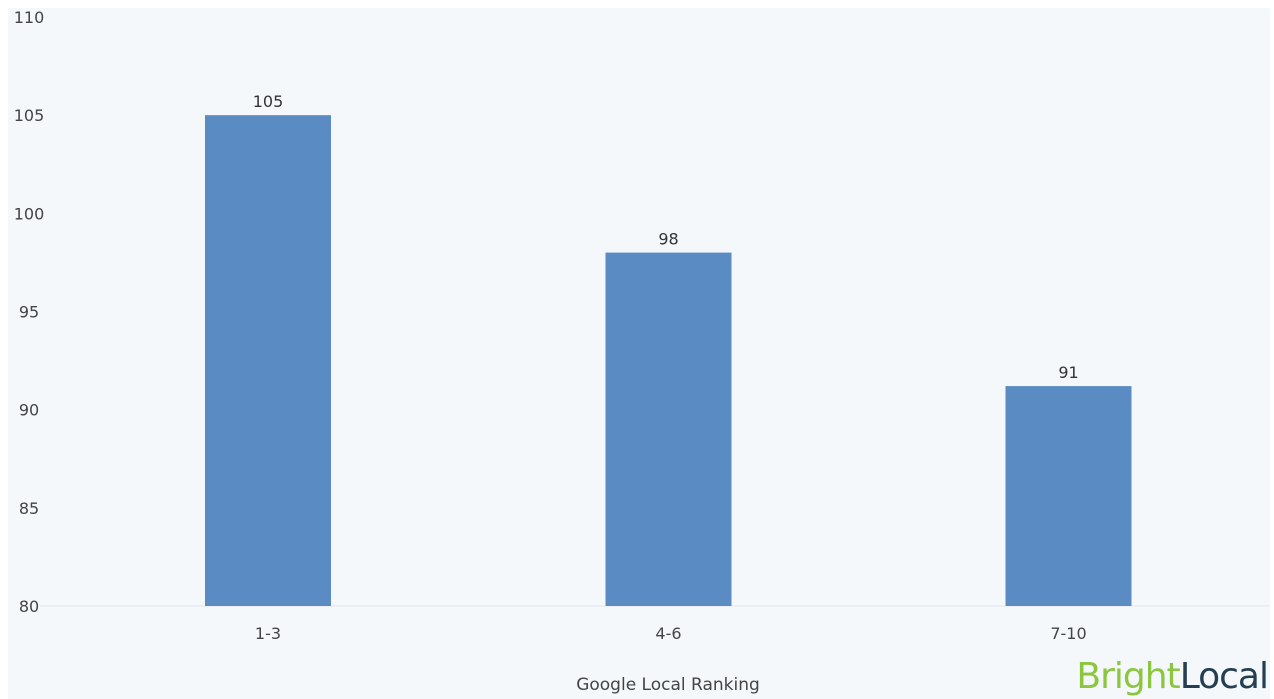 The width and height of the screenshot is (1274, 699). What do you see at coordinates (29, 410) in the screenshot?
I see `y-tick-label: 90` at bounding box center [29, 410].